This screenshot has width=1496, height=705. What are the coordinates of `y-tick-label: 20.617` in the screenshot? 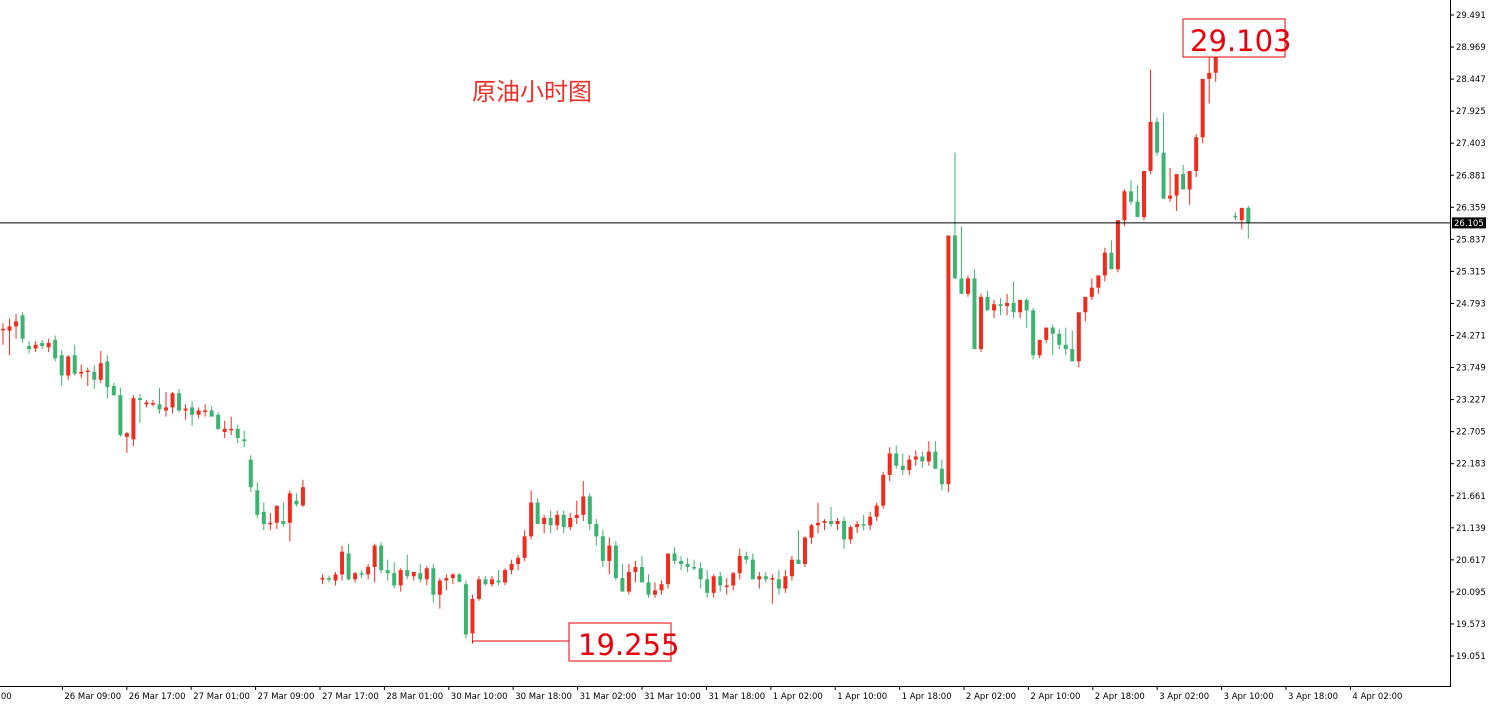 It's located at (1471, 561).